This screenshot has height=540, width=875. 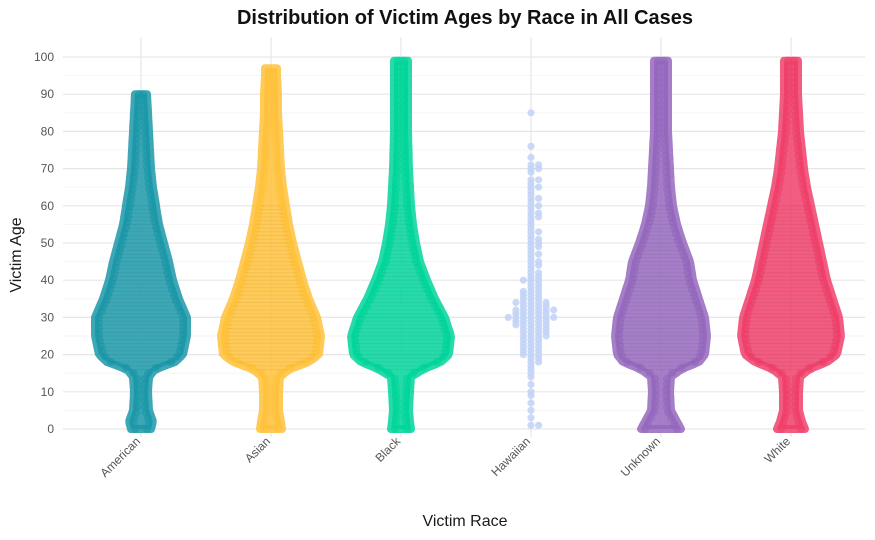 What do you see at coordinates (48, 355) in the screenshot?
I see `y-tick-label: 20` at bounding box center [48, 355].